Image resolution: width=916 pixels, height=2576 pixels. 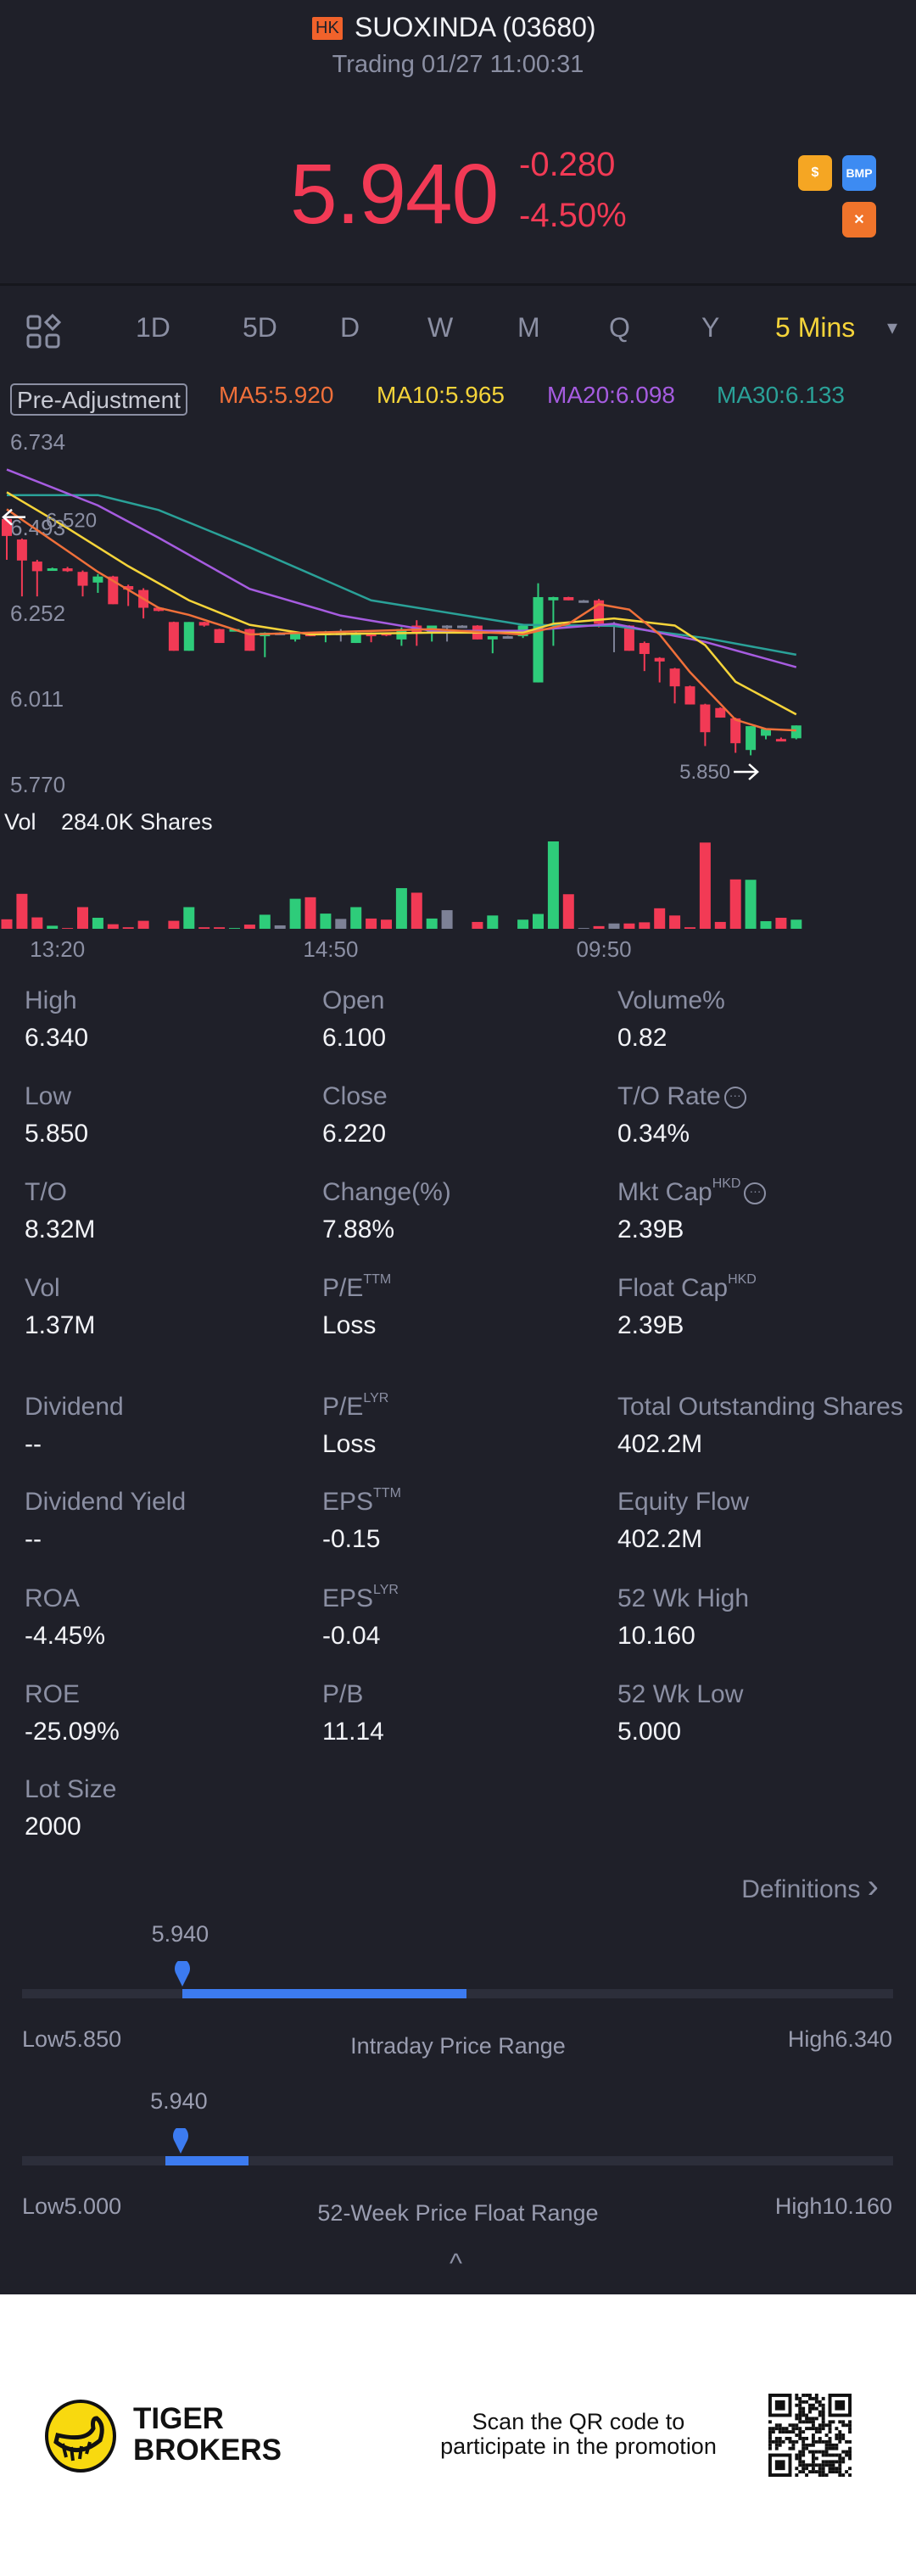 I want to click on tiger-brokers-logo, so click(x=80, y=2436).